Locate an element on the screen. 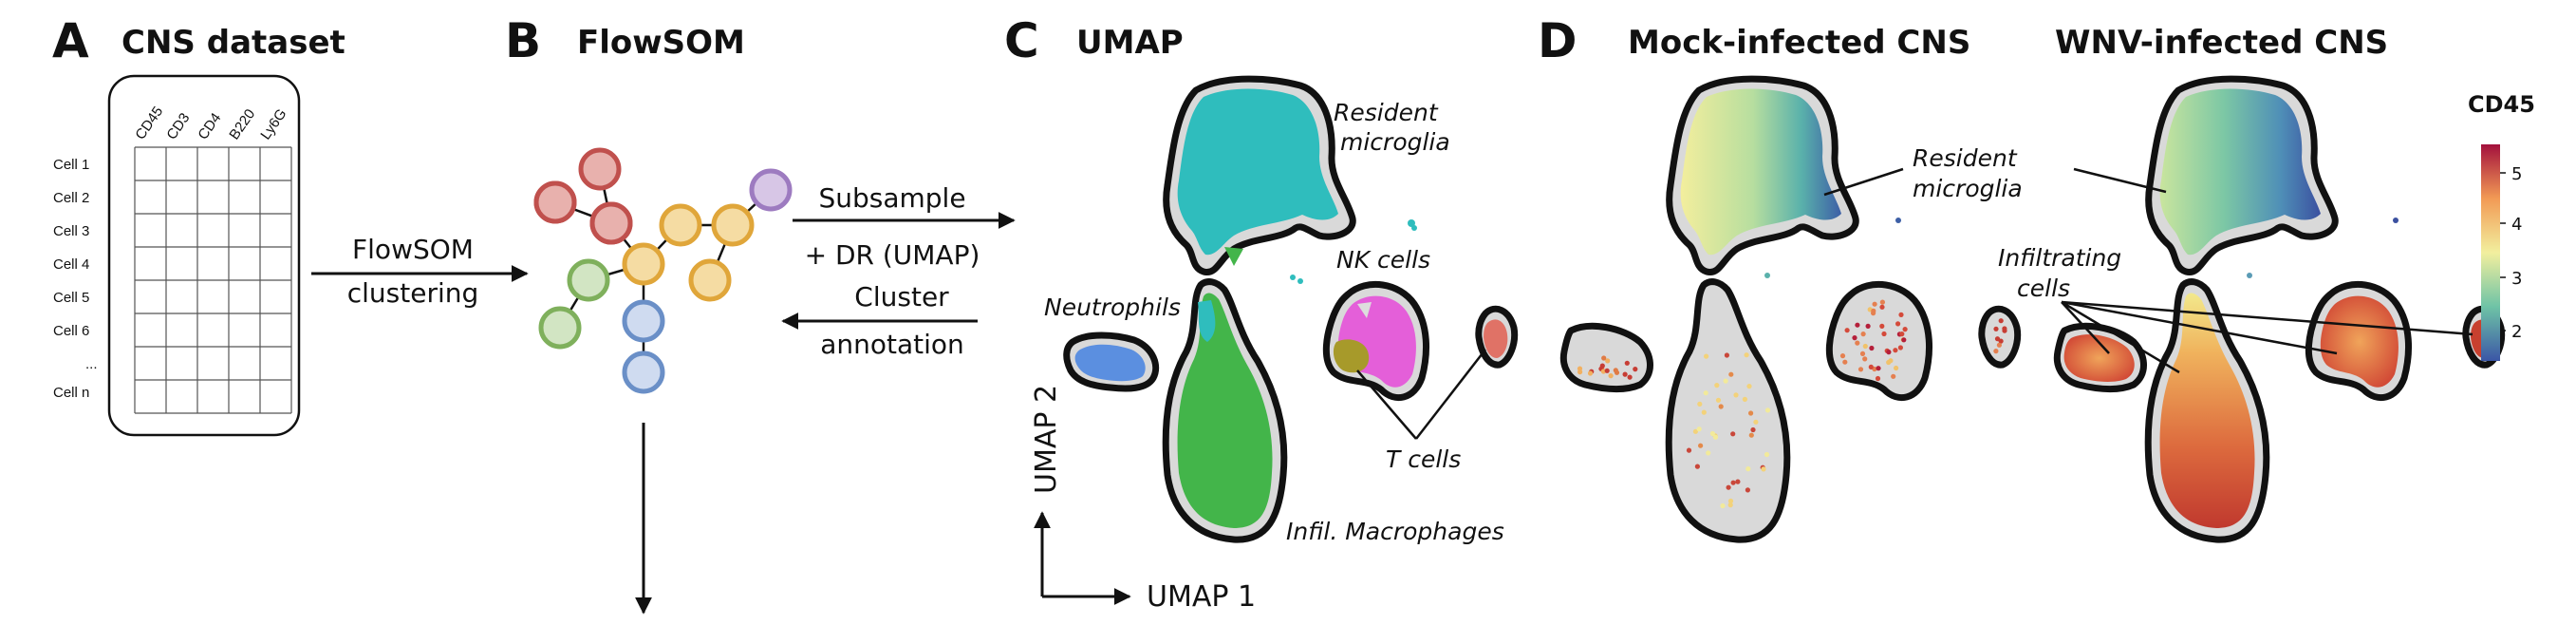  pointer-infiltrating-nk is located at coordinates (2200, 327).